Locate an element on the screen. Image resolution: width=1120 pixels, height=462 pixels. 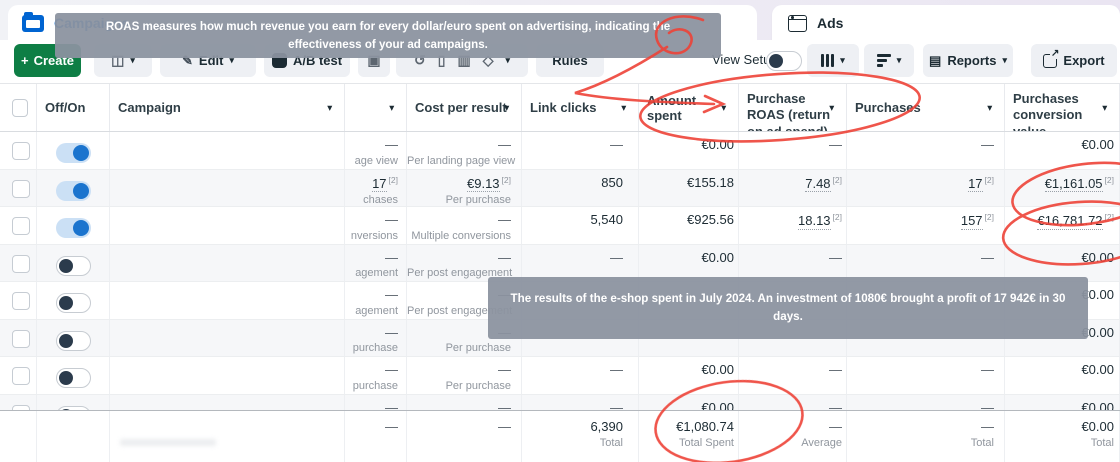
reports-button: ▤ Reports ▾ is located at coordinates (968, 60).